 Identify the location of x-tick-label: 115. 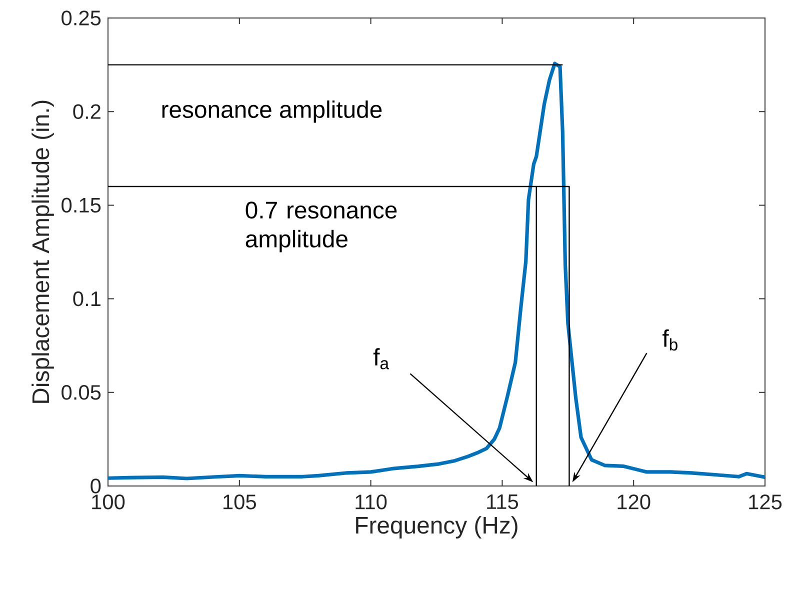
(502, 502).